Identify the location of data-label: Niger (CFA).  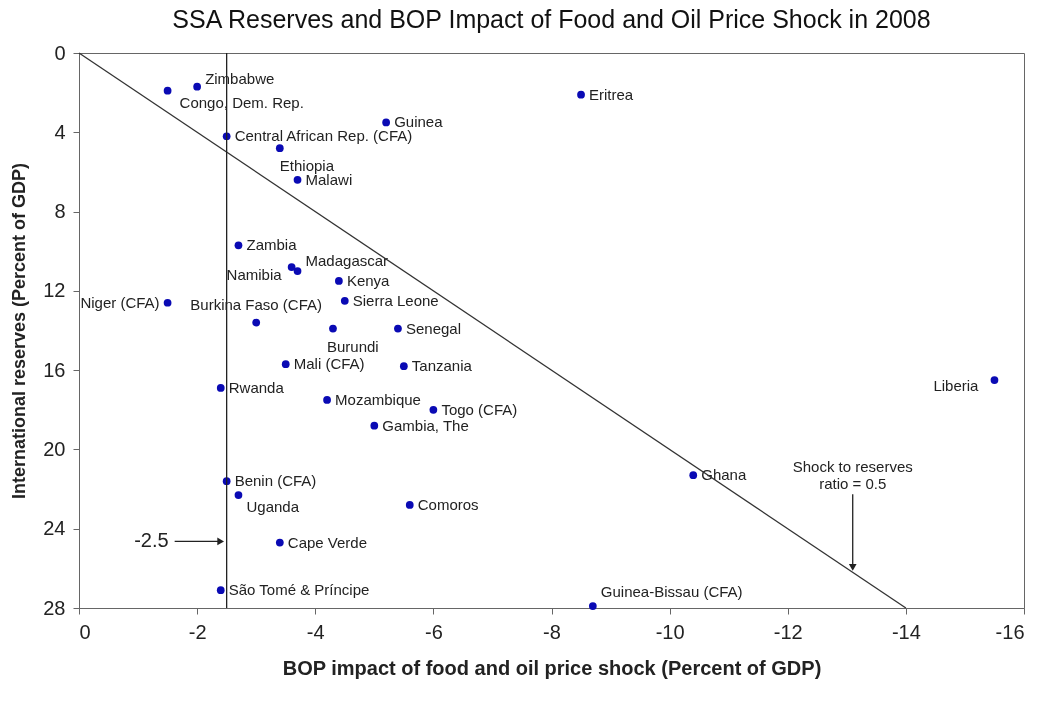
(120, 302).